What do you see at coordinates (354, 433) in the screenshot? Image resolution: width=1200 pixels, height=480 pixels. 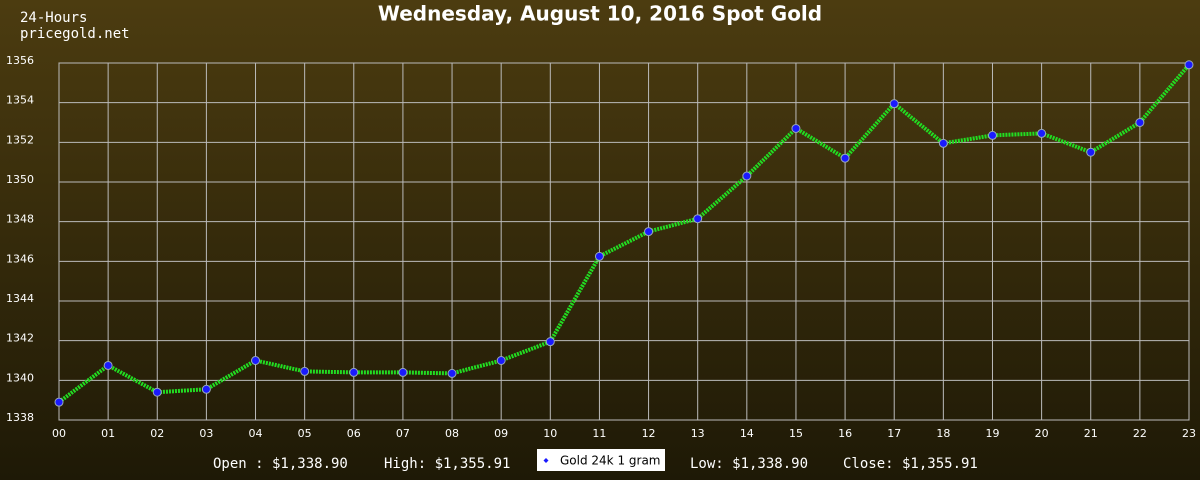 I see `x-tick-label: 06` at bounding box center [354, 433].